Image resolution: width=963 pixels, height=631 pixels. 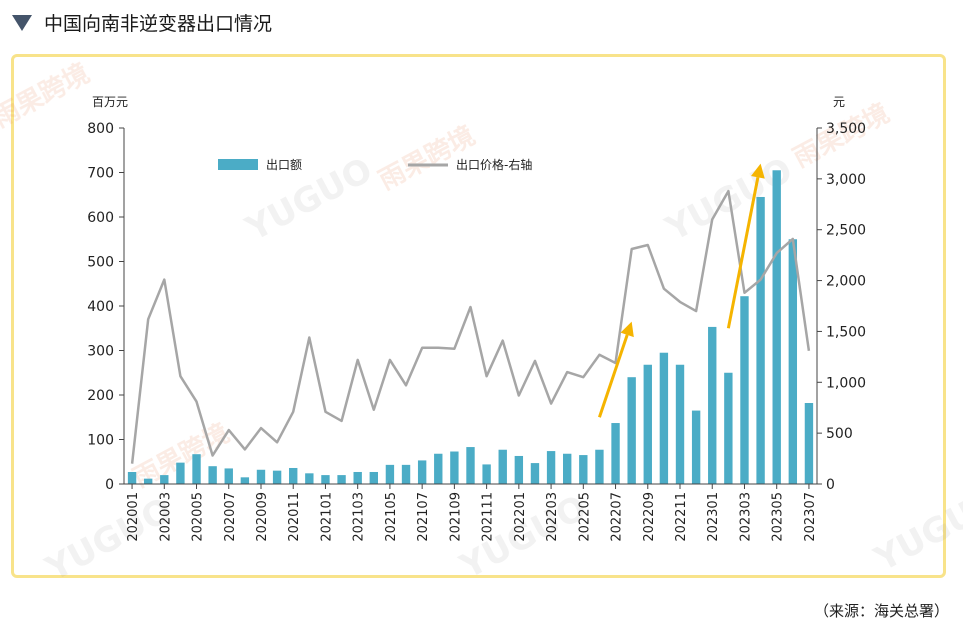 What do you see at coordinates (681, 517) in the screenshot?
I see `x-tick-label: 202211` at bounding box center [681, 517].